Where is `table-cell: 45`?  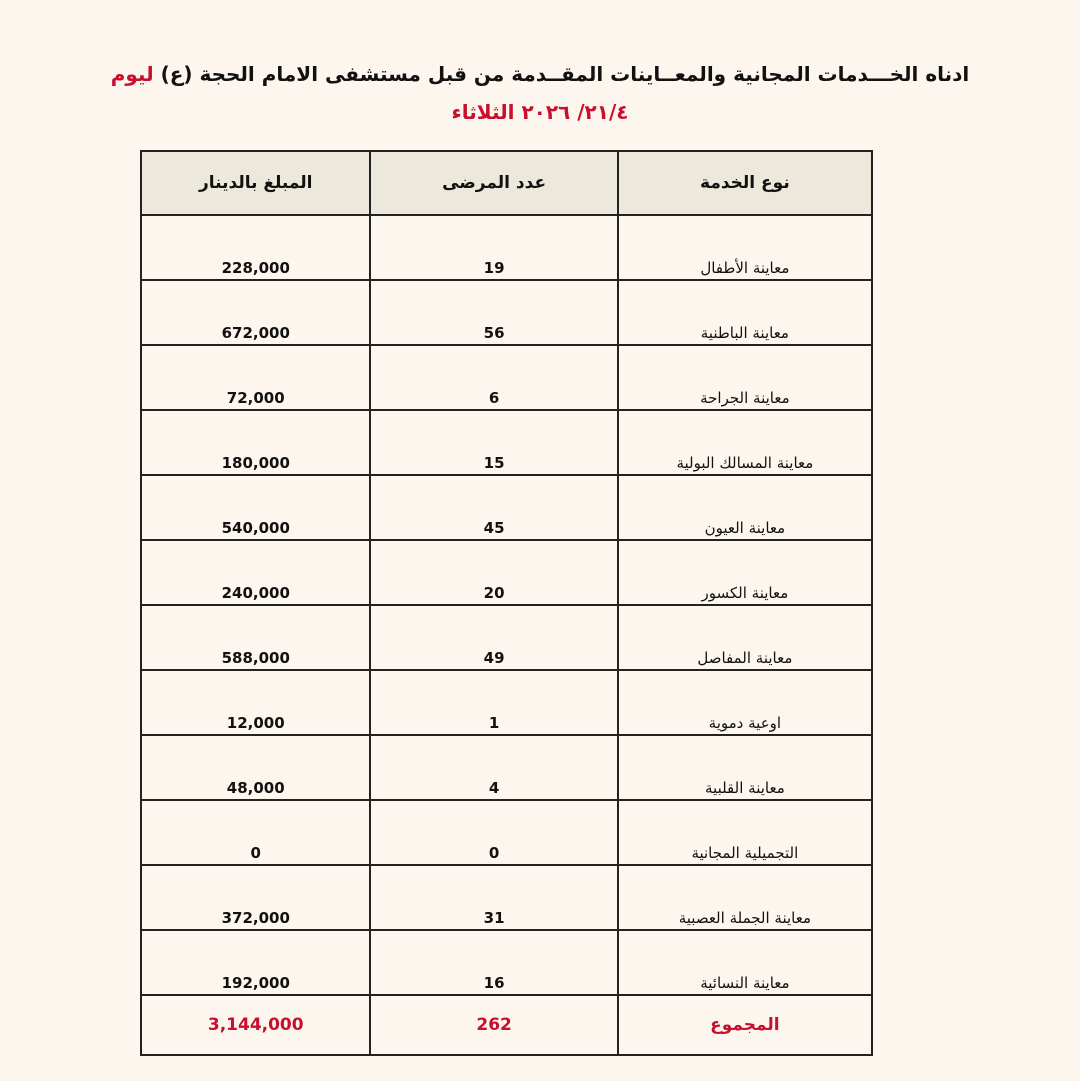
table-cell: 45 is located at coordinates (494, 507).